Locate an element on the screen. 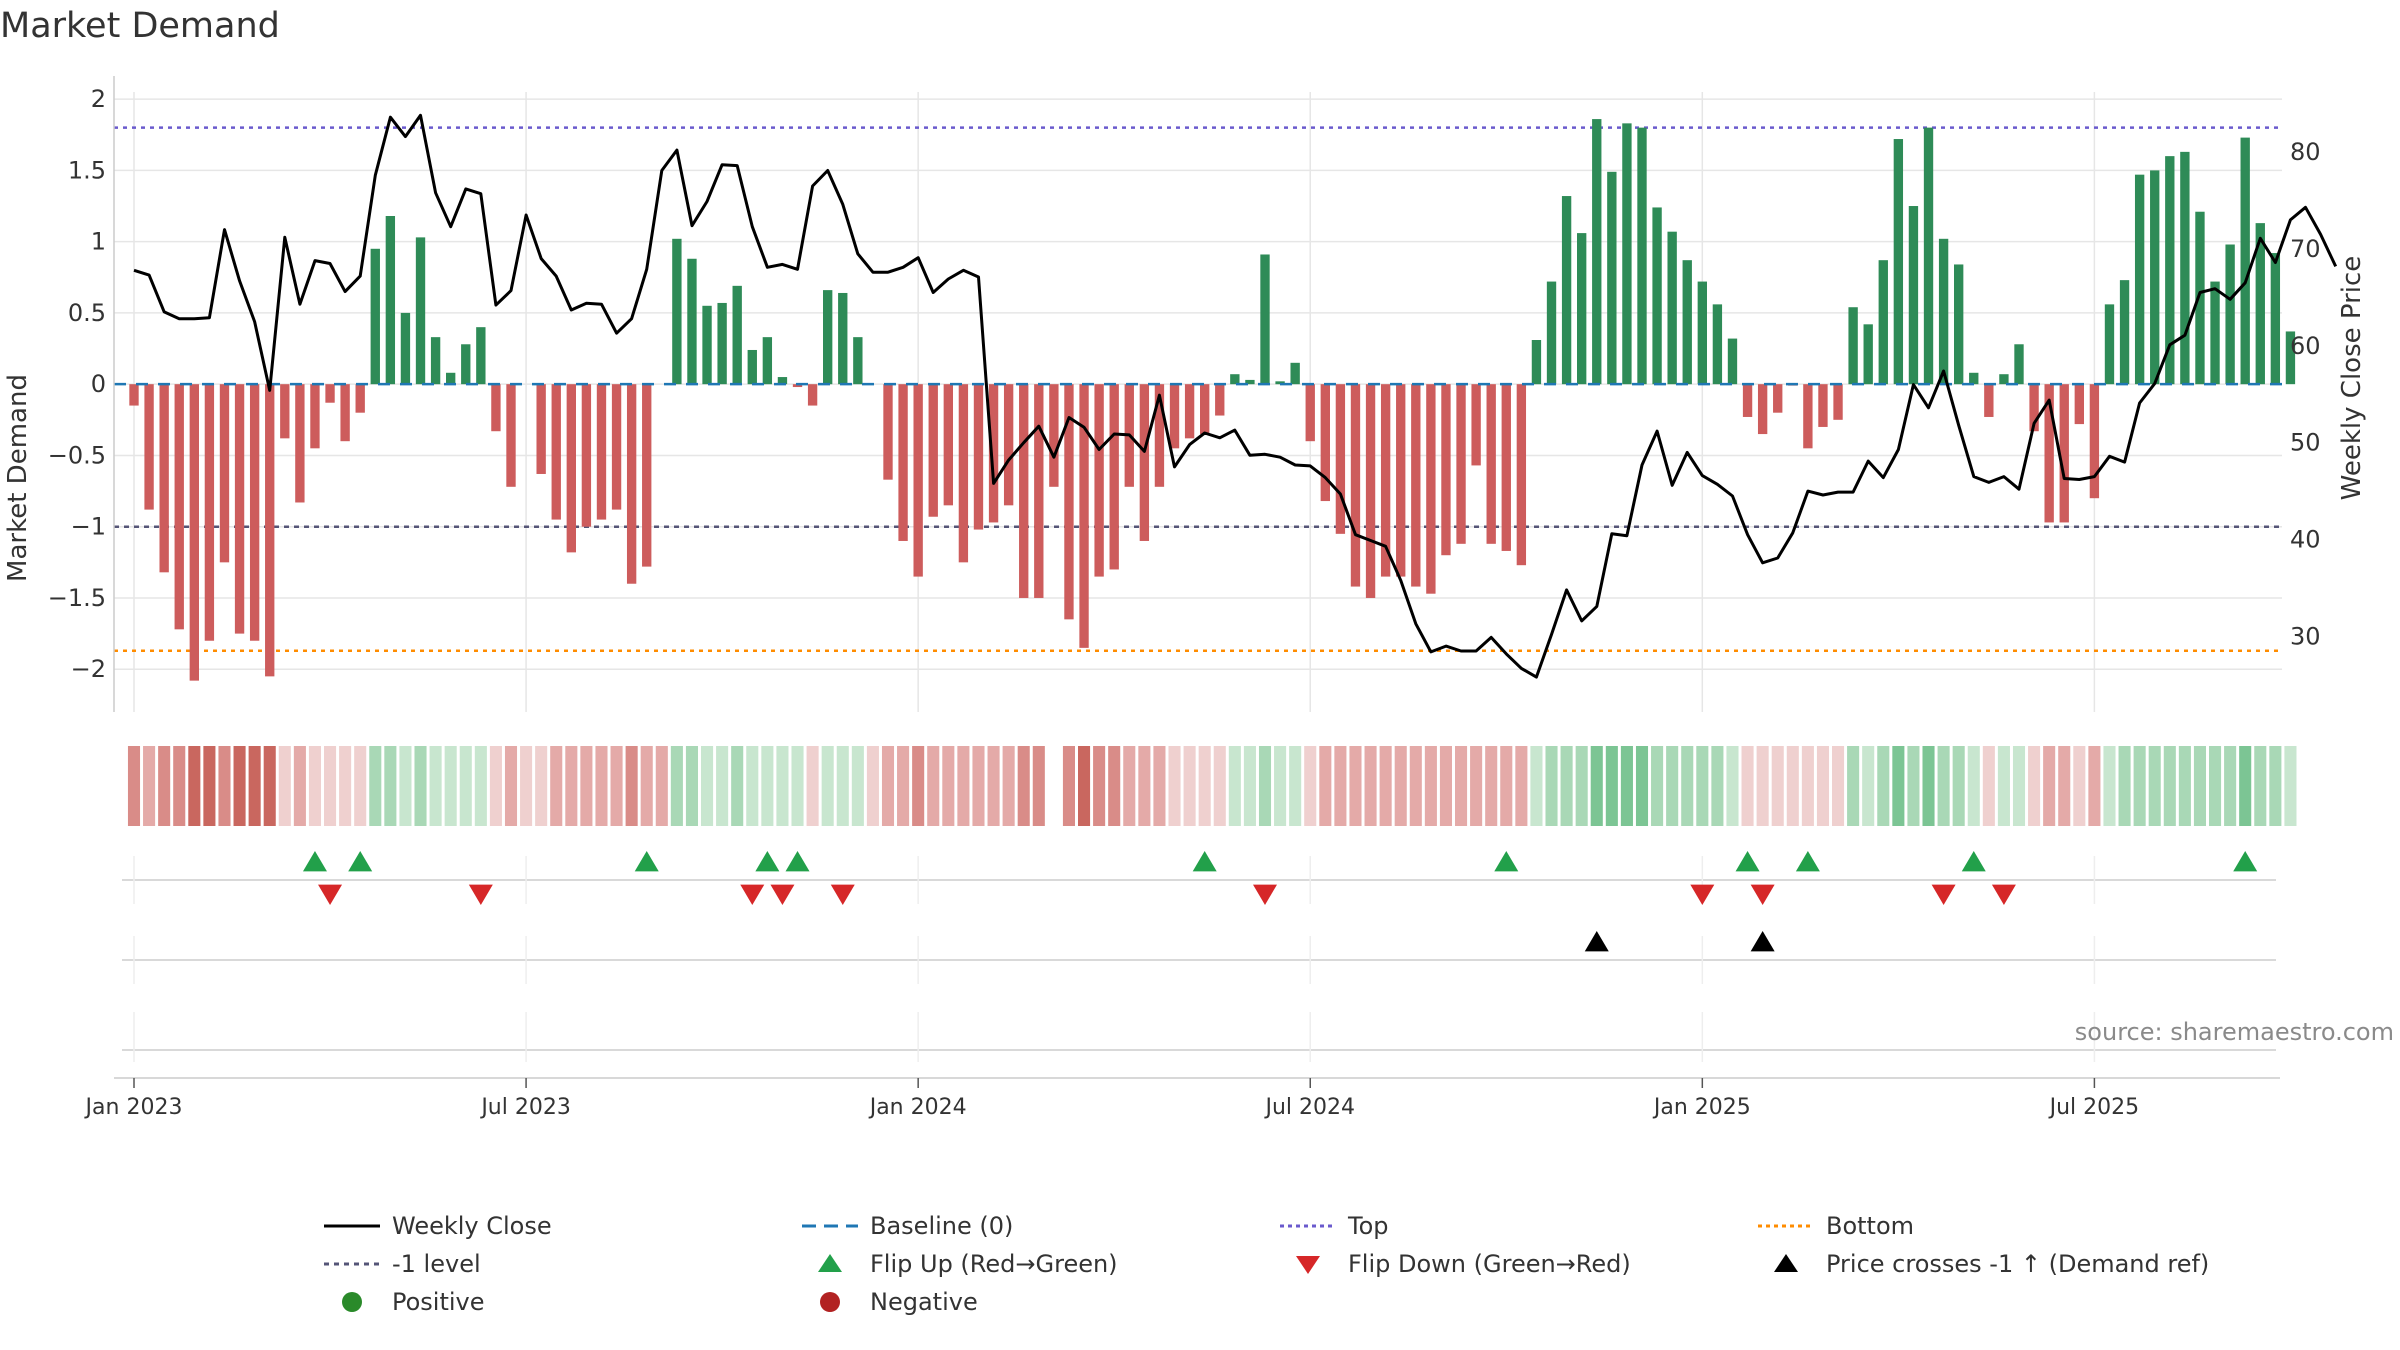 This screenshot has height=1350, width=2400. legend-item: Bottom is located at coordinates (1834, 1226).